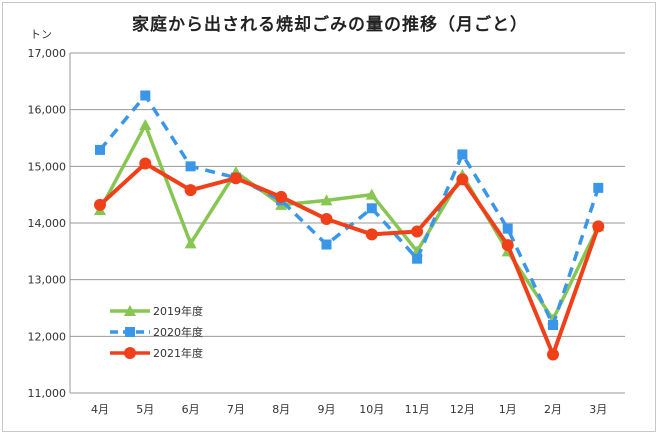  What do you see at coordinates (191, 409) in the screenshot?
I see `x-tick-label: 6月` at bounding box center [191, 409].